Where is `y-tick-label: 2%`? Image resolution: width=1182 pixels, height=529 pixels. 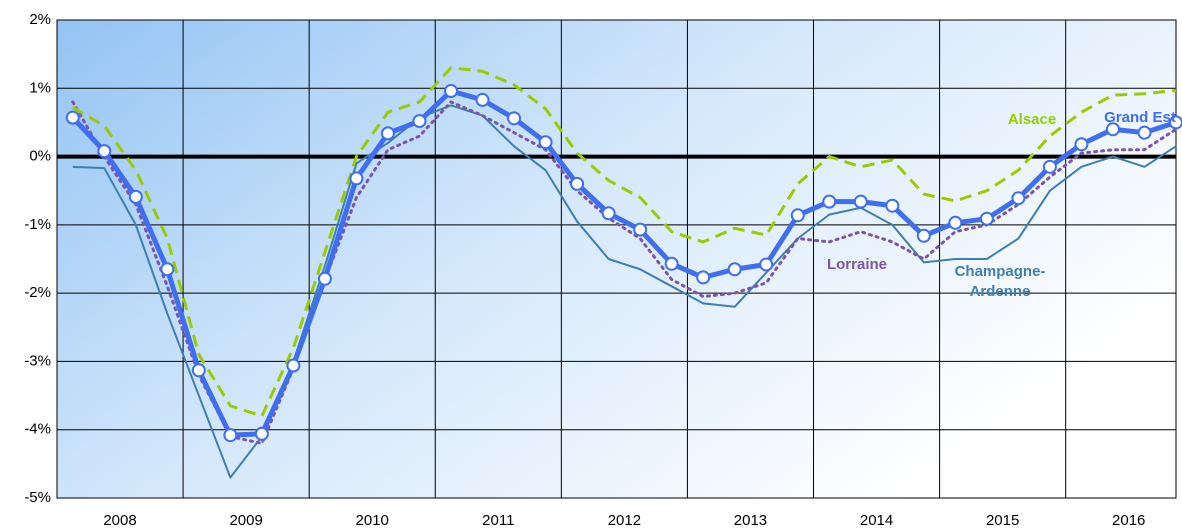 y-tick-label: 2% is located at coordinates (40, 19).